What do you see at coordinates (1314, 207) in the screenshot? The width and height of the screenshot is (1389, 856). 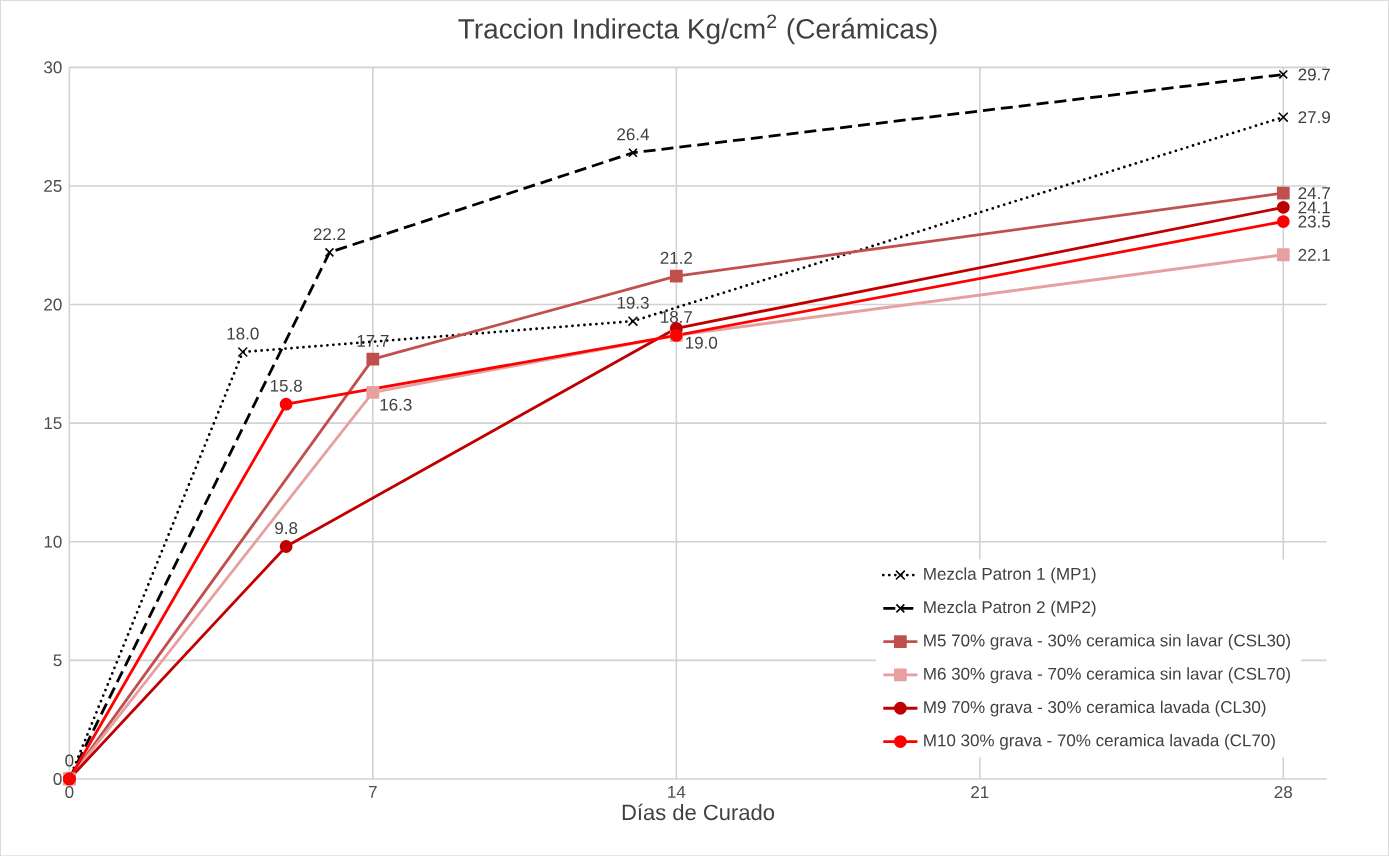 I see `data-label: 24.1` at bounding box center [1314, 207].